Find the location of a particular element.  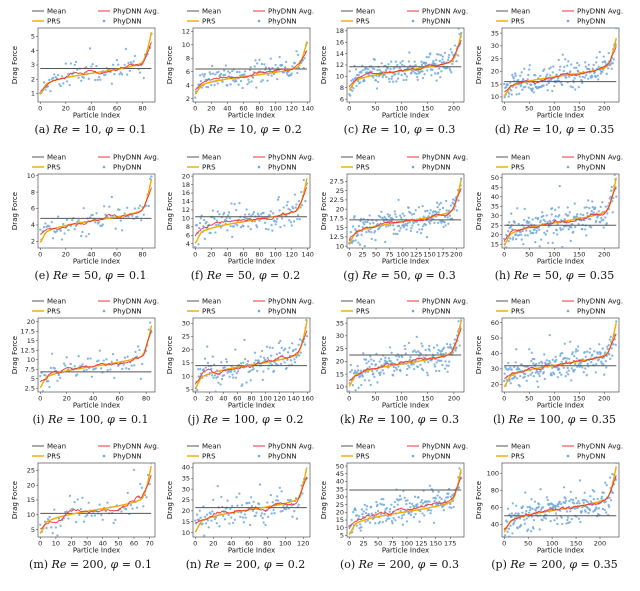

x-tick-label: 0 is located at coordinates (349, 544).